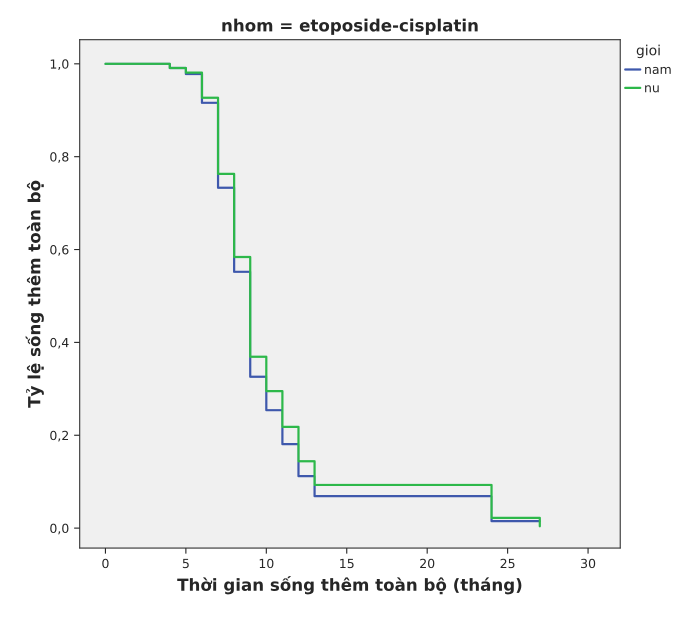  Describe the element at coordinates (185, 563) in the screenshot. I see `x-tick-label: 5` at that location.